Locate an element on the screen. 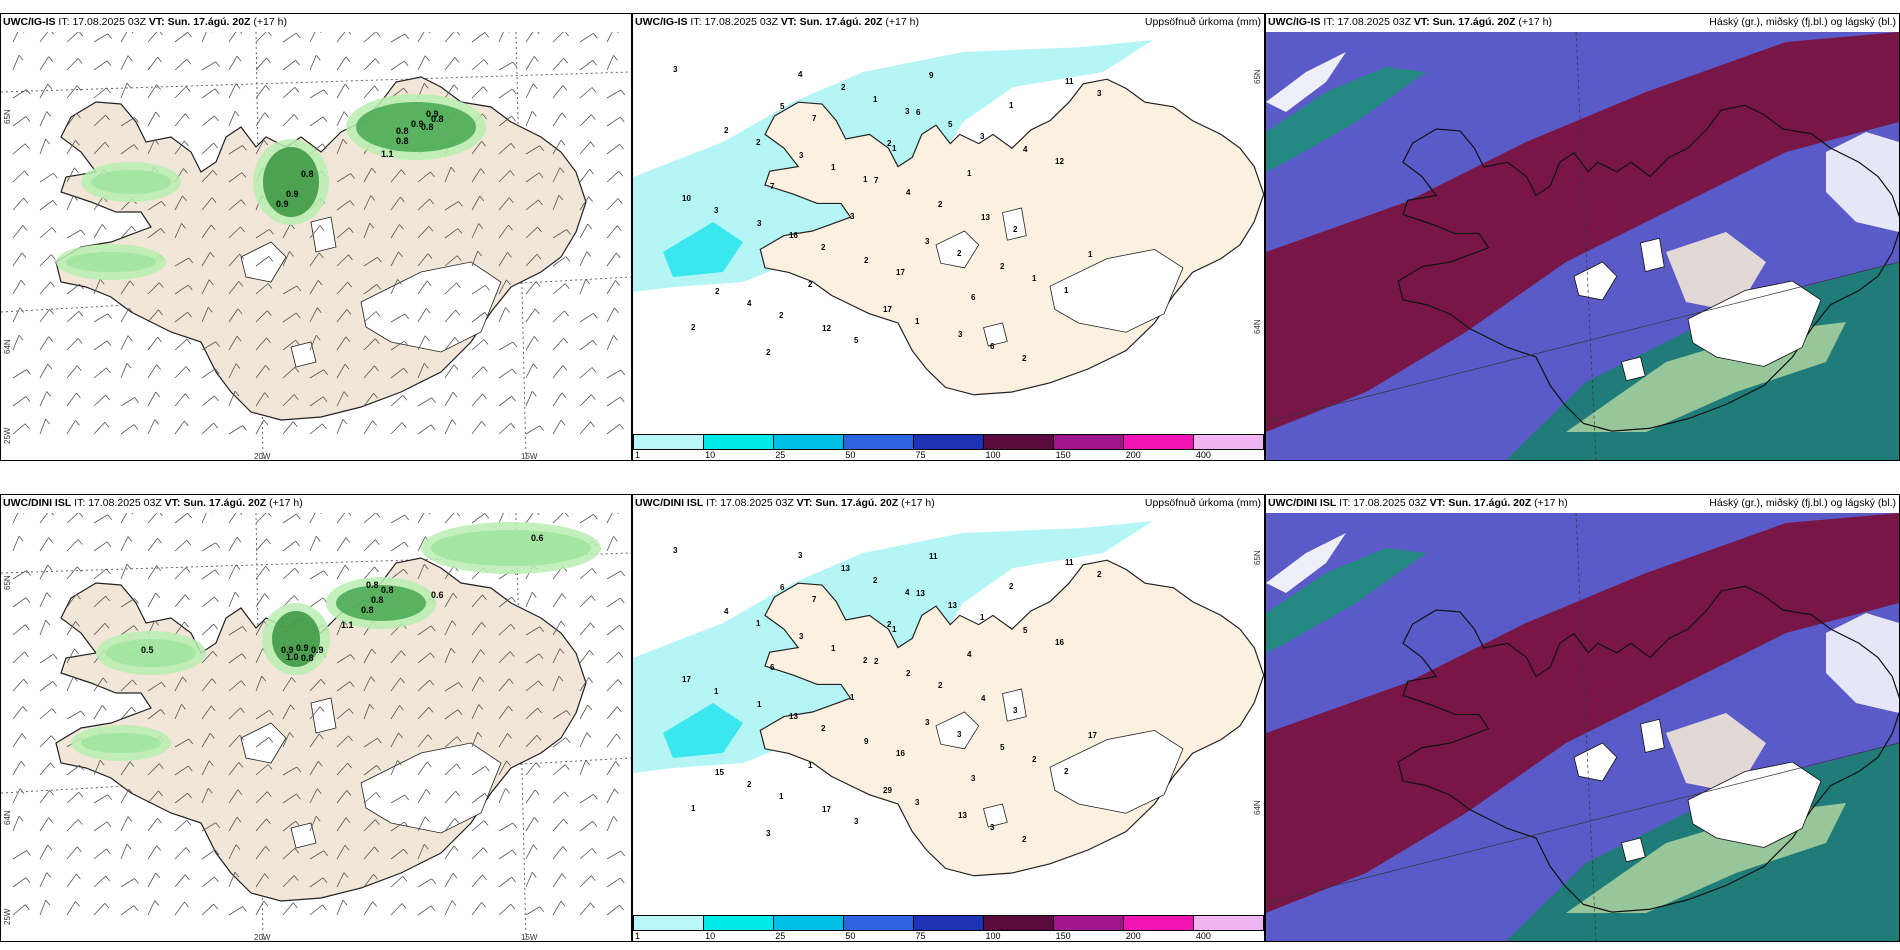  grid-line is located at coordinates (1582, 823).